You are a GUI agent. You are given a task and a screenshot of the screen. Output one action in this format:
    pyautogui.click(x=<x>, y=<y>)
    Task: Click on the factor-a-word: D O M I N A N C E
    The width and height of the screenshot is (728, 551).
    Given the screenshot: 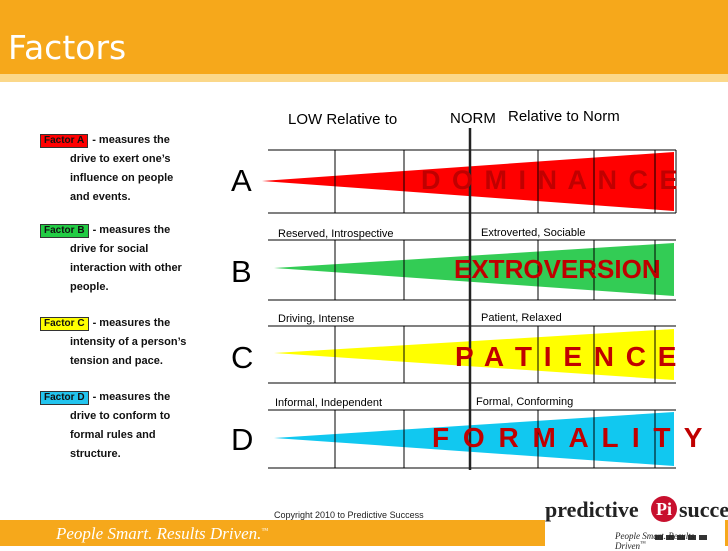 What is the action you would take?
    pyautogui.click(x=550, y=180)
    